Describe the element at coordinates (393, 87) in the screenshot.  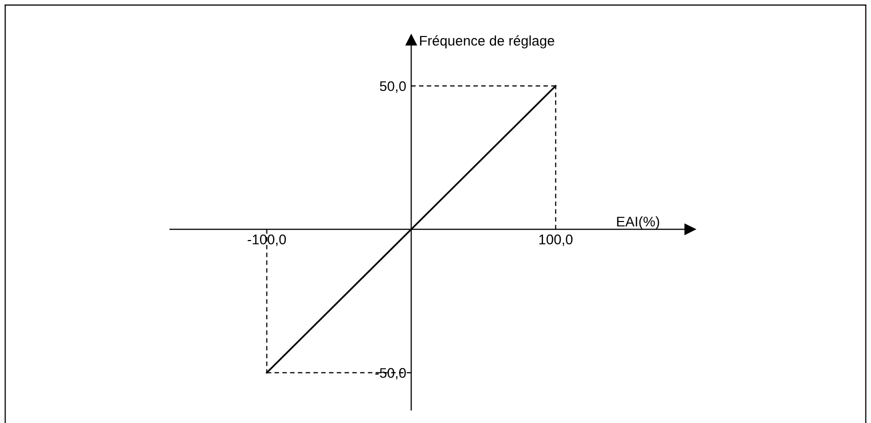
I see `y-tick-label: 50,0` at that location.